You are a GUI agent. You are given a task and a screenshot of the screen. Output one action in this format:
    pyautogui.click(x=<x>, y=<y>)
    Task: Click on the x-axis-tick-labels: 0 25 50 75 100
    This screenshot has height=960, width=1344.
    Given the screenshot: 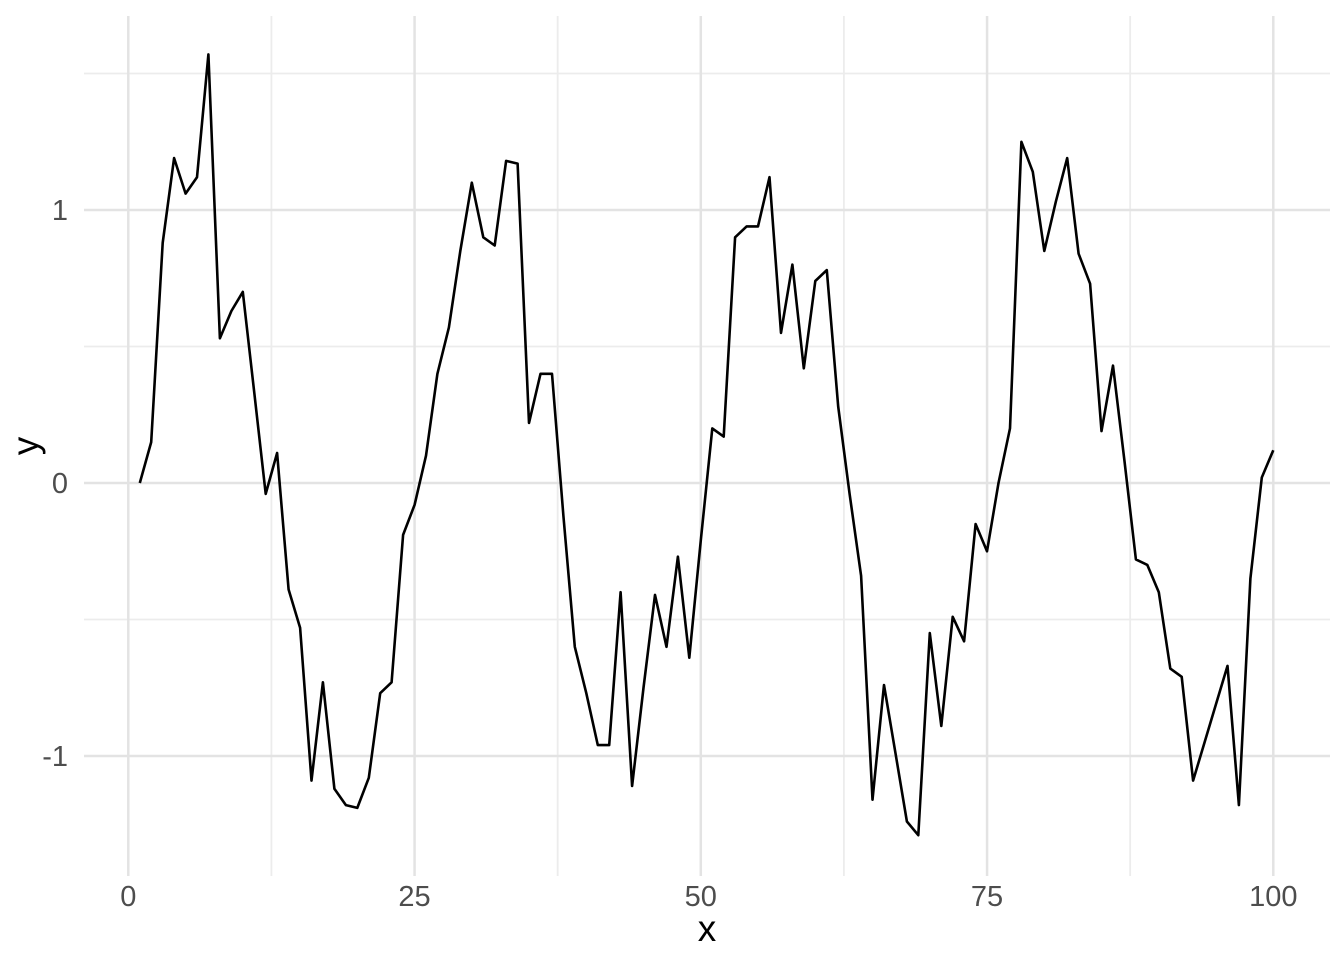 What is the action you would take?
    pyautogui.click(x=708, y=897)
    